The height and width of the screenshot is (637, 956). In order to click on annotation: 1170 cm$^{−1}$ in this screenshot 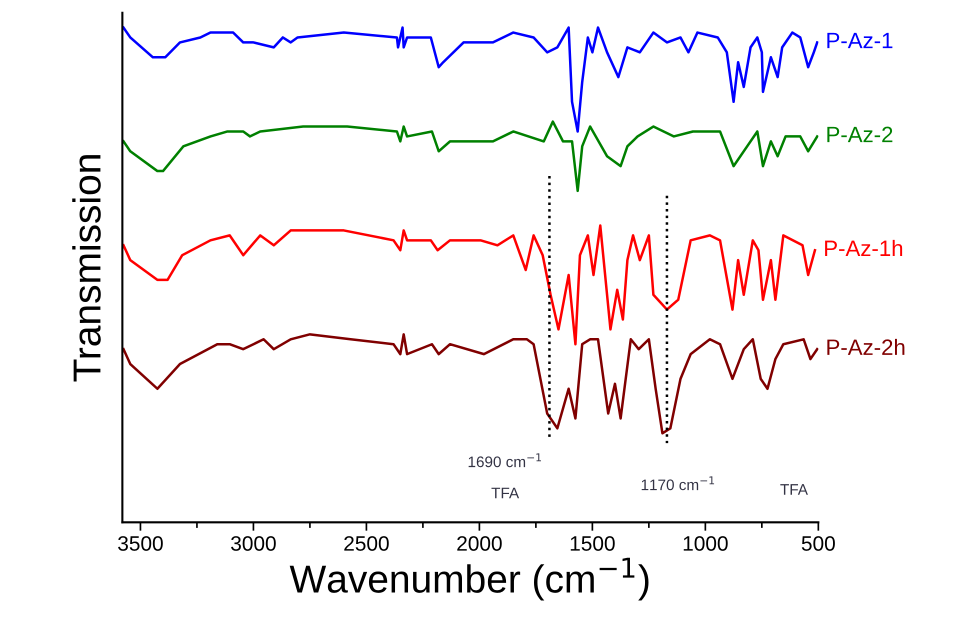, I will do `click(678, 483)`.